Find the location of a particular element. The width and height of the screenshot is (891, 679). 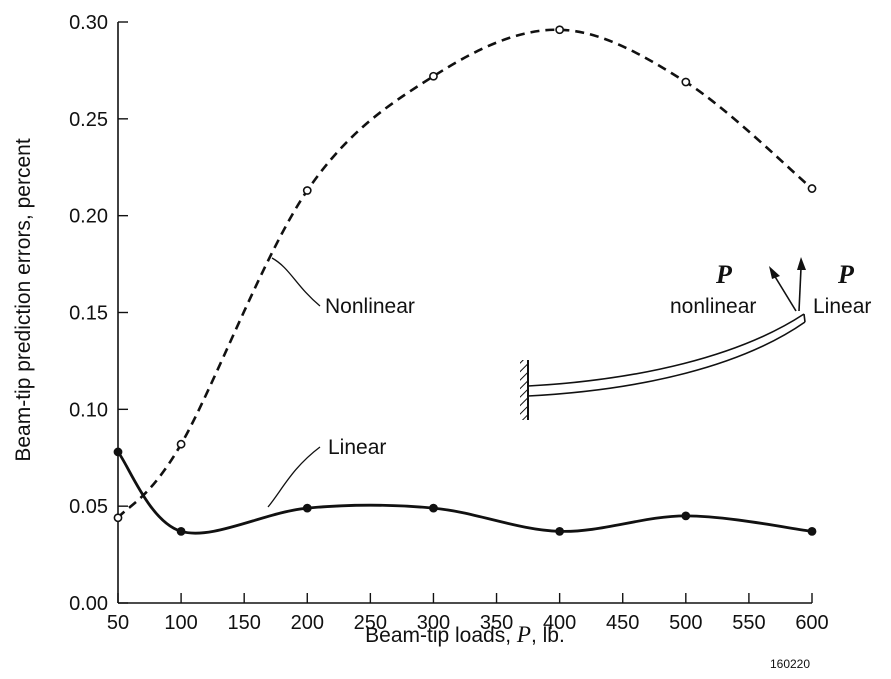

beam-tip-cap is located at coordinates (804, 318).